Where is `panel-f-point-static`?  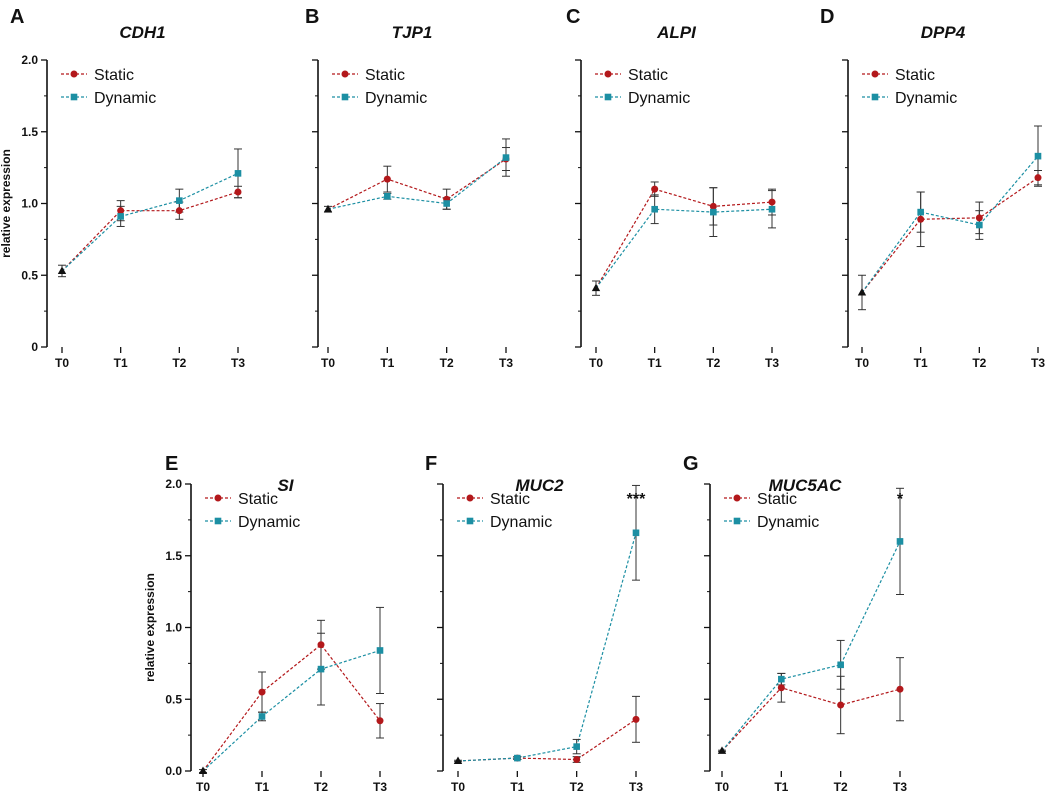
panel-f-point-static is located at coordinates (636, 719).